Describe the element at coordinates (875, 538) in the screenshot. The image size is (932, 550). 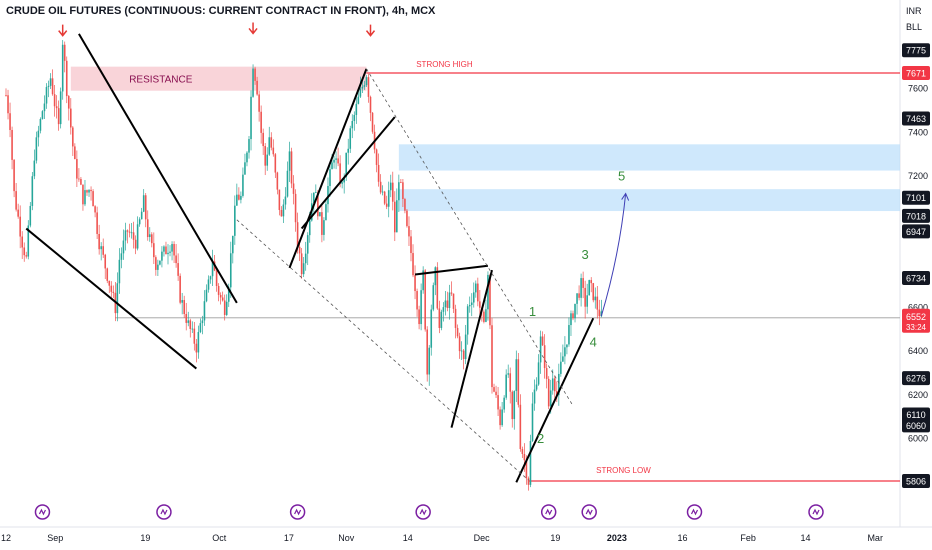
I see `time-tick-label: Mar` at that location.